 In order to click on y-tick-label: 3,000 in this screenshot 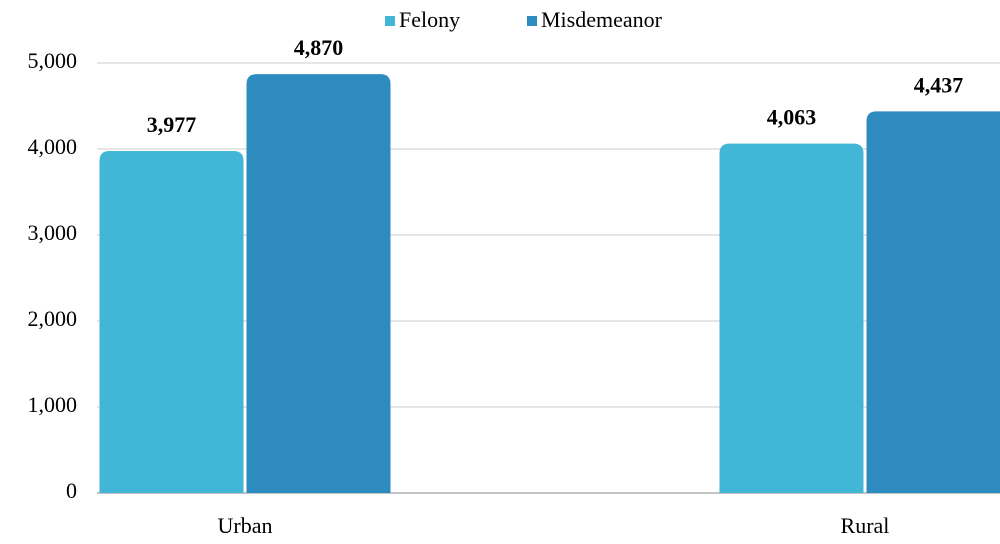, I will do `click(53, 232)`.